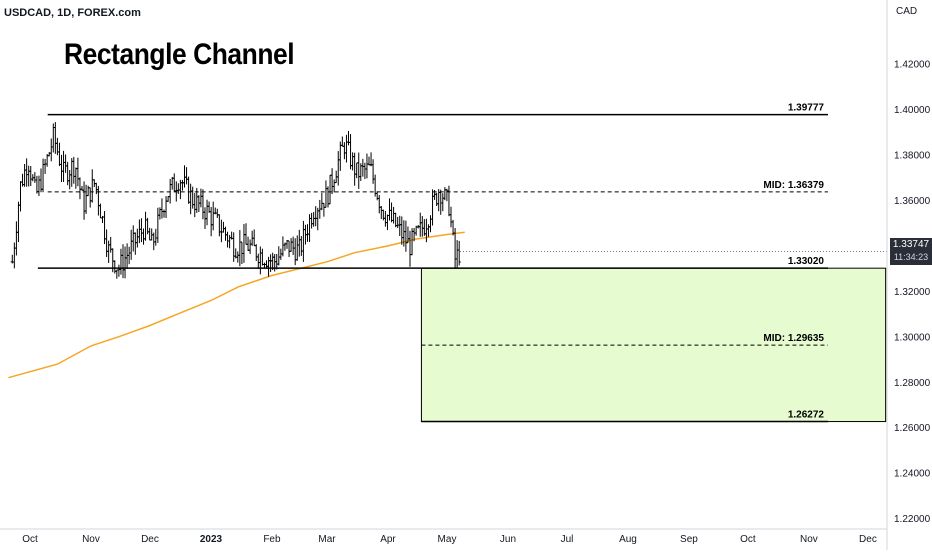  What do you see at coordinates (911, 244) in the screenshot?
I see `last-price-value: 1.33747` at bounding box center [911, 244].